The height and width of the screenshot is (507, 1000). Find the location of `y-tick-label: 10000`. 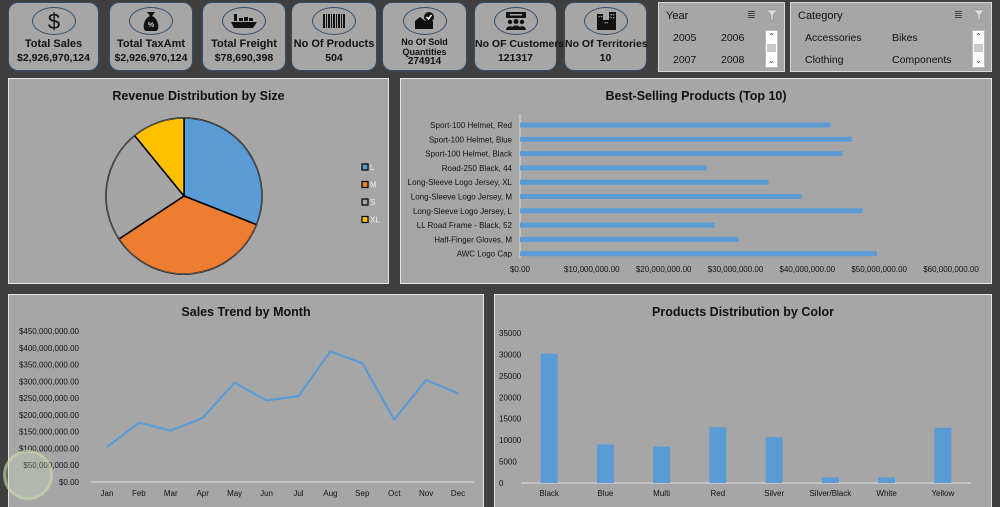

y-tick-label: 10000 is located at coordinates (510, 440).